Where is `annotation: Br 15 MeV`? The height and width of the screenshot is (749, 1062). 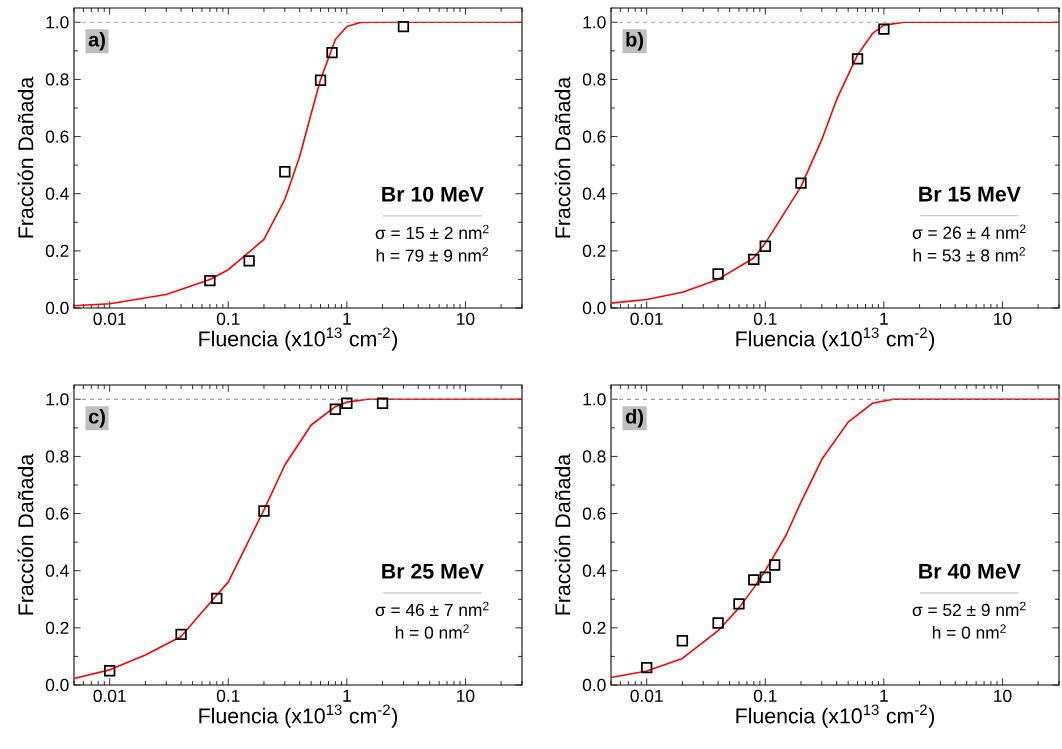
annotation: Br 15 MeV is located at coordinates (970, 194).